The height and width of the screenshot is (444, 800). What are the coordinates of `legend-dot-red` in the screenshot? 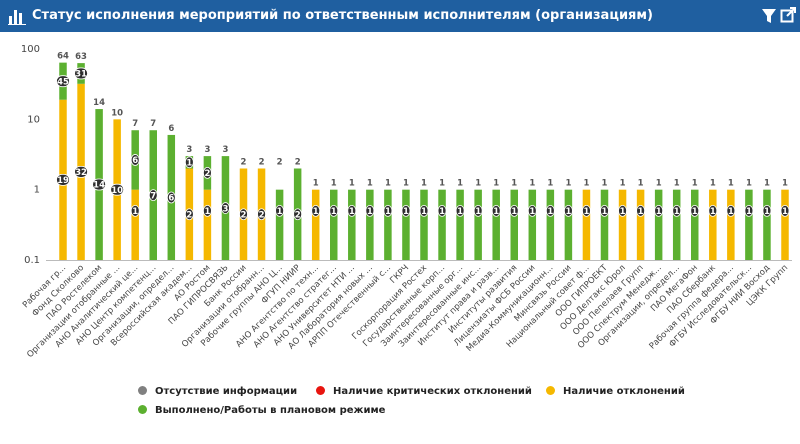 It's located at (320, 390).